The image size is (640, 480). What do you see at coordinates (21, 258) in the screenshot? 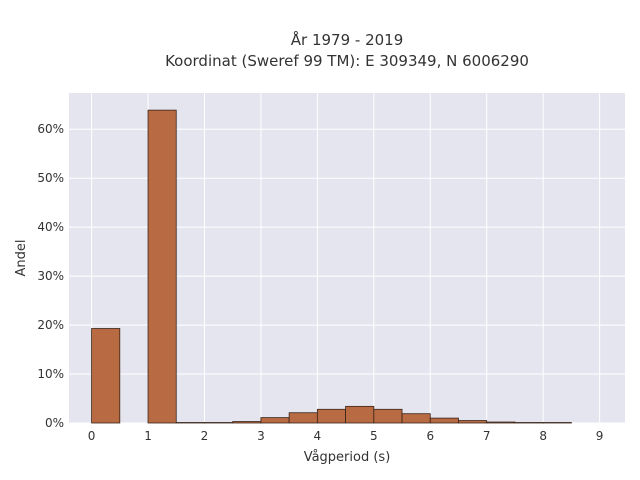
I see `y-axis-label: Andel` at bounding box center [21, 258].